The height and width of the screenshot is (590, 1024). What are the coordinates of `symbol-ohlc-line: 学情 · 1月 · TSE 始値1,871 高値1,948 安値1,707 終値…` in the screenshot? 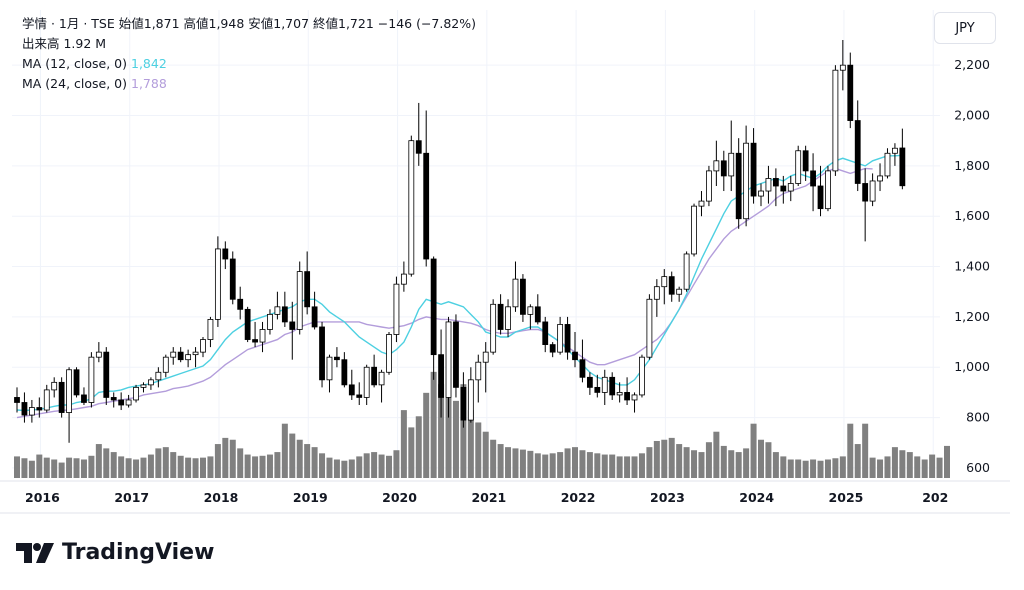 It's located at (249, 23).